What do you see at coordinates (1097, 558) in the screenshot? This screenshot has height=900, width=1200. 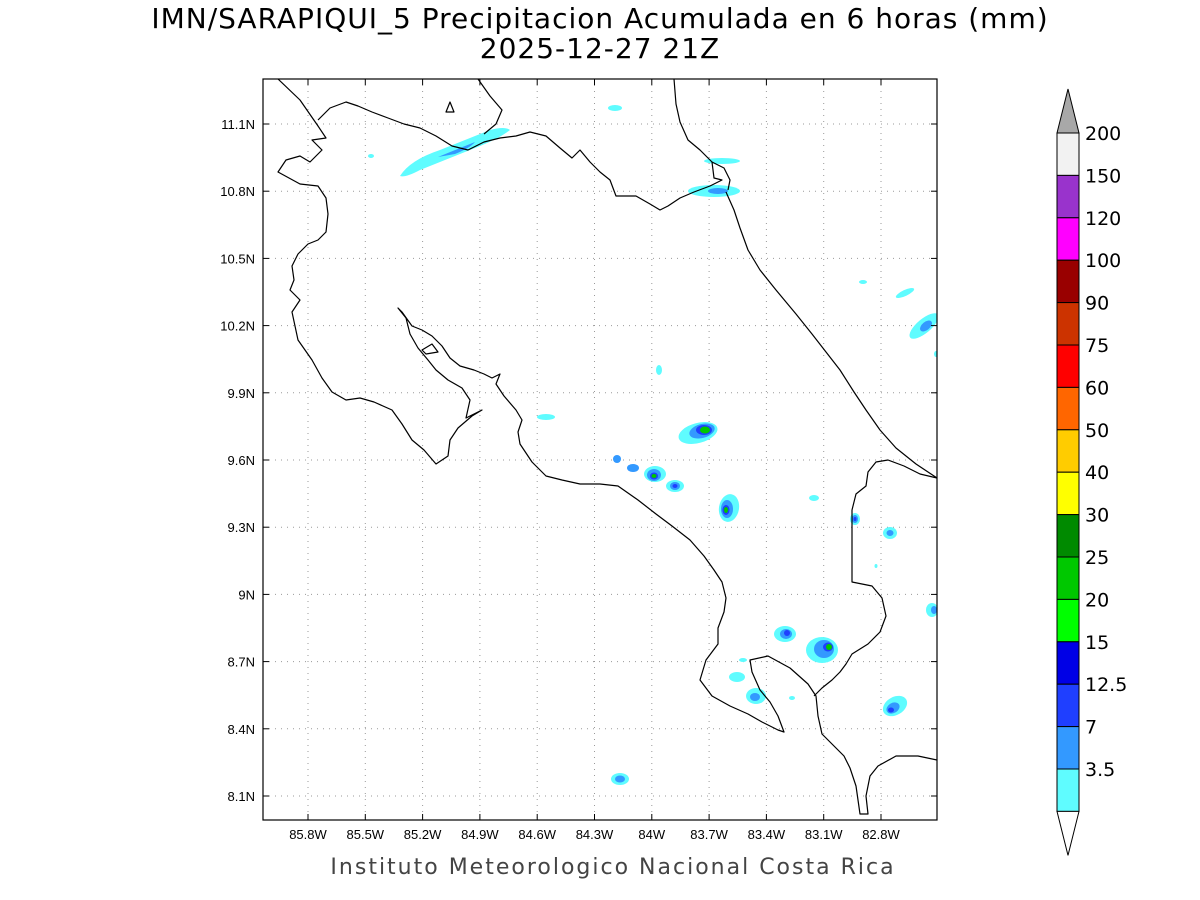 I see `colorbar-level-label: 25` at bounding box center [1097, 558].